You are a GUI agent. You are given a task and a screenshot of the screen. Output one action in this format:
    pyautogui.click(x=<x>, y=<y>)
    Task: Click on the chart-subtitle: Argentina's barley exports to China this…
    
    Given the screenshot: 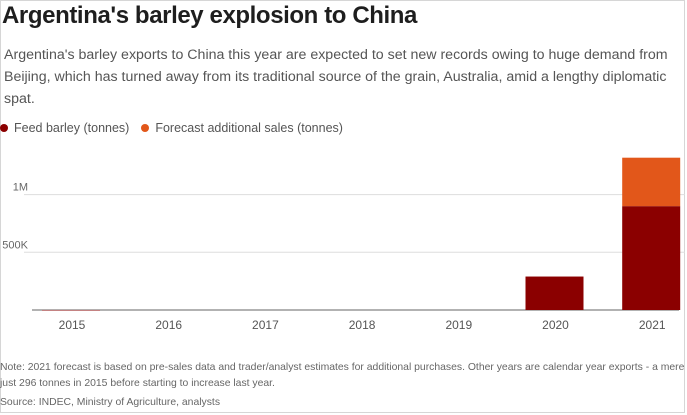 What is the action you would take?
    pyautogui.click(x=336, y=77)
    